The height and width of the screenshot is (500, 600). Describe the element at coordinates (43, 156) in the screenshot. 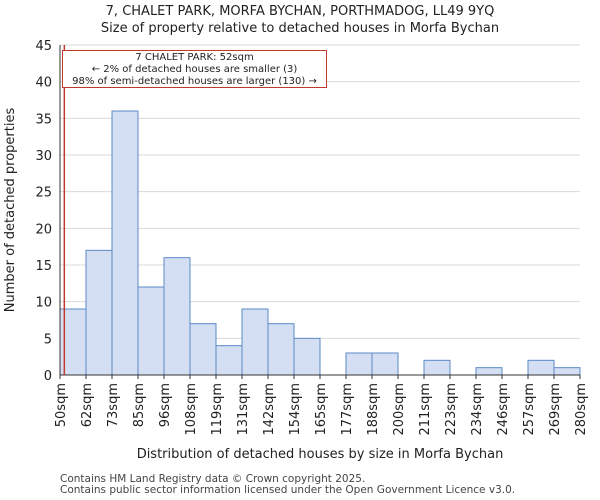

I see `y-tick-label: 30` at that location.